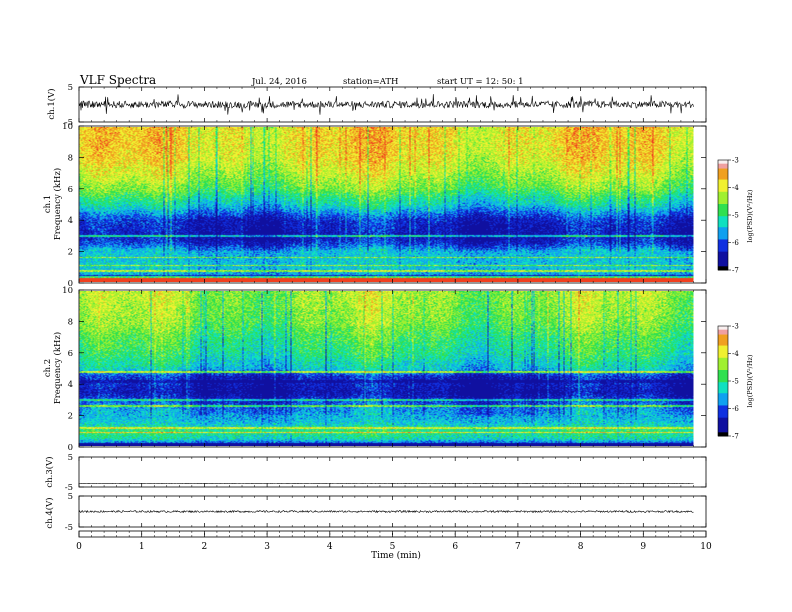 This screenshot has height=612, width=792. I want to click on ch3-waveform-ylabel: ch.3(V), so click(49, 471).